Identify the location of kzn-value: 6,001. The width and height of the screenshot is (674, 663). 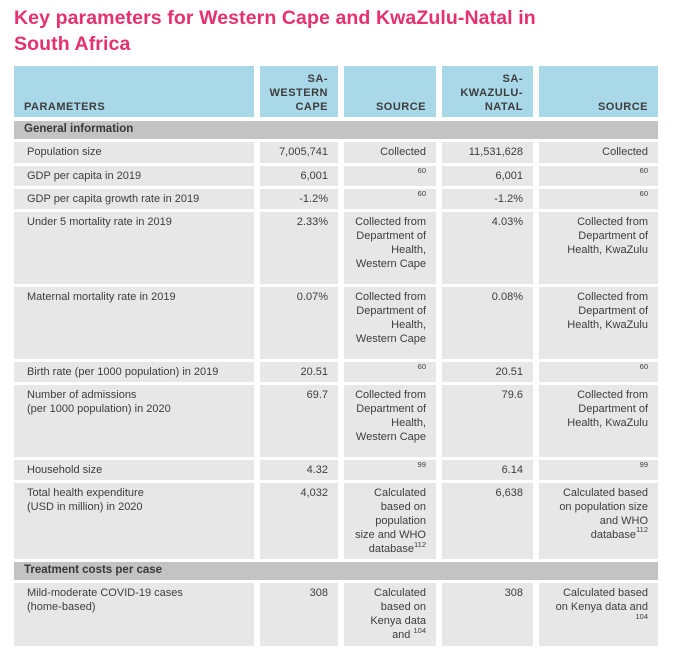
(487, 175).